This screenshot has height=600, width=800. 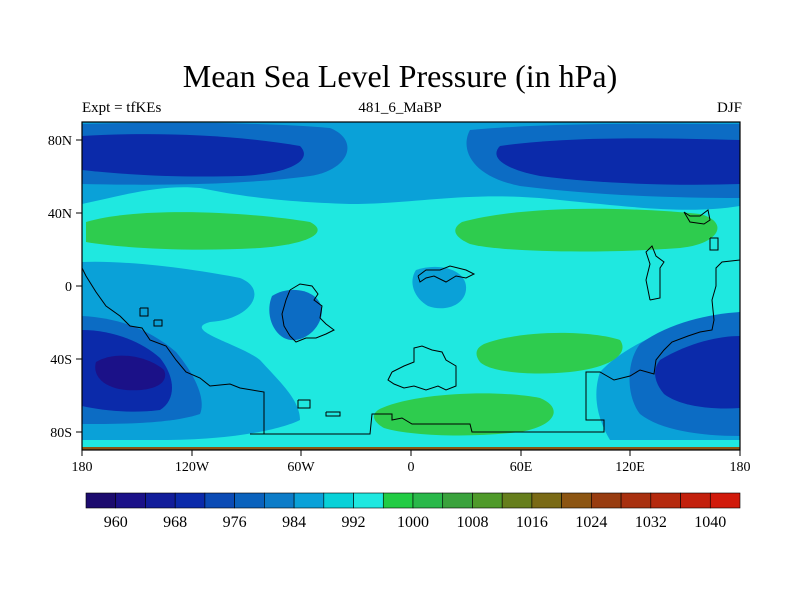 What do you see at coordinates (740, 467) in the screenshot?
I see `lon-label-180e: 180` at bounding box center [740, 467].